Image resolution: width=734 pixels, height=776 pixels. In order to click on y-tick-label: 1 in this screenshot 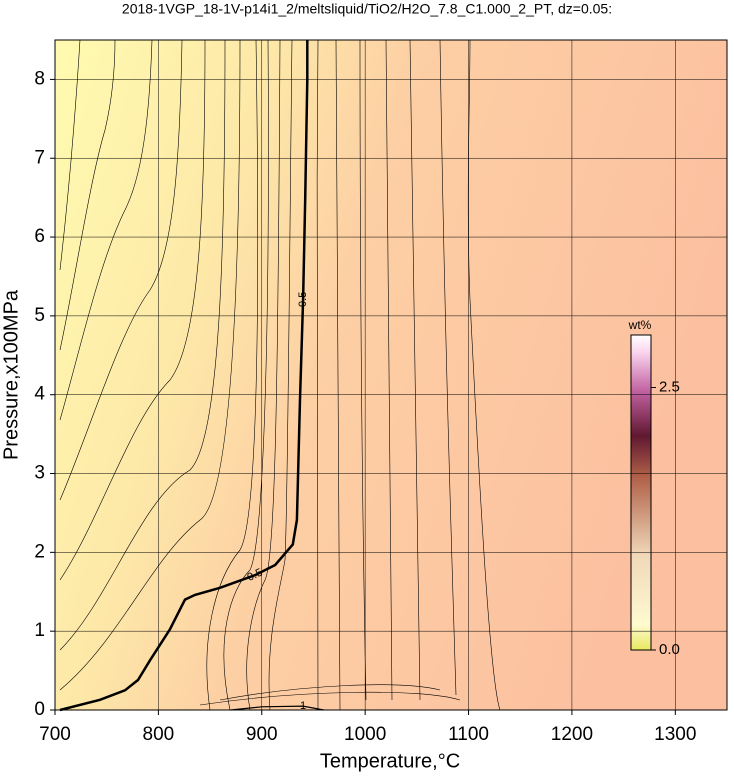, I will do `click(39, 630)`.